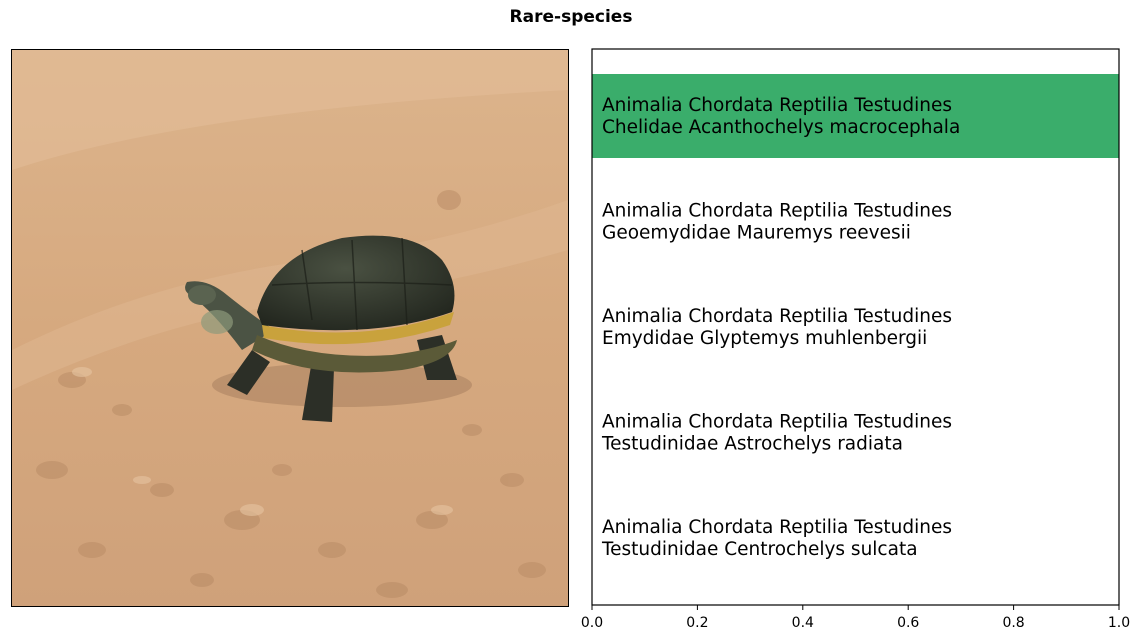  I want to click on bar-label-2-line-0: Animalia Chordata Reptilia Testudines, so click(777, 316).